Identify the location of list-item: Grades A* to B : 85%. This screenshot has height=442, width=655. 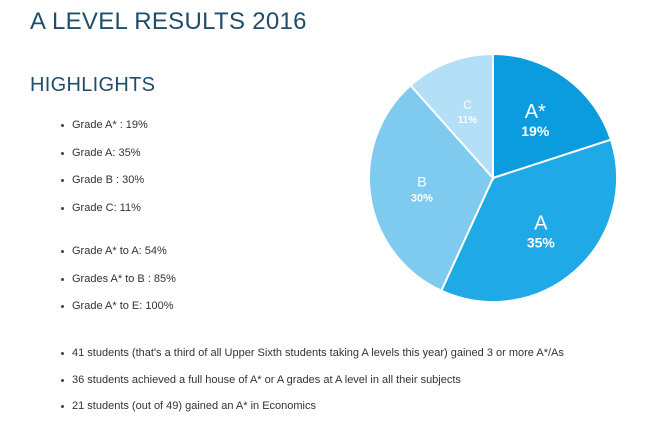
(118, 287).